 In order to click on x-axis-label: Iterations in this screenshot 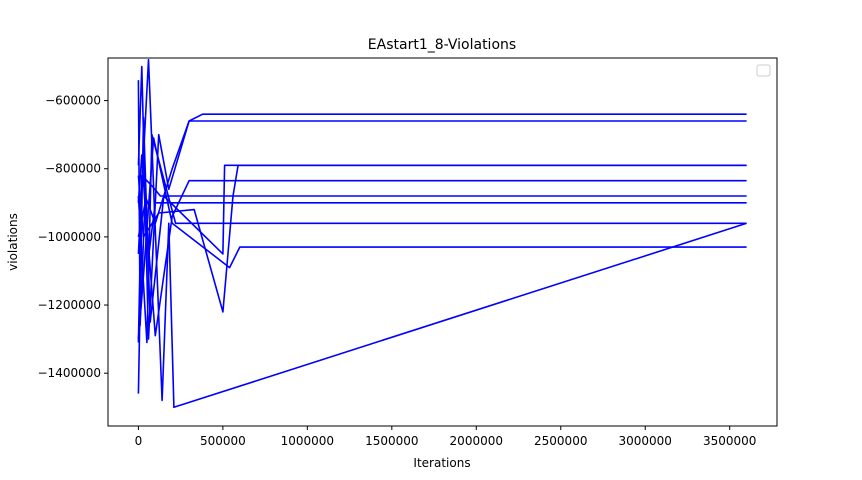, I will do `click(441, 463)`.